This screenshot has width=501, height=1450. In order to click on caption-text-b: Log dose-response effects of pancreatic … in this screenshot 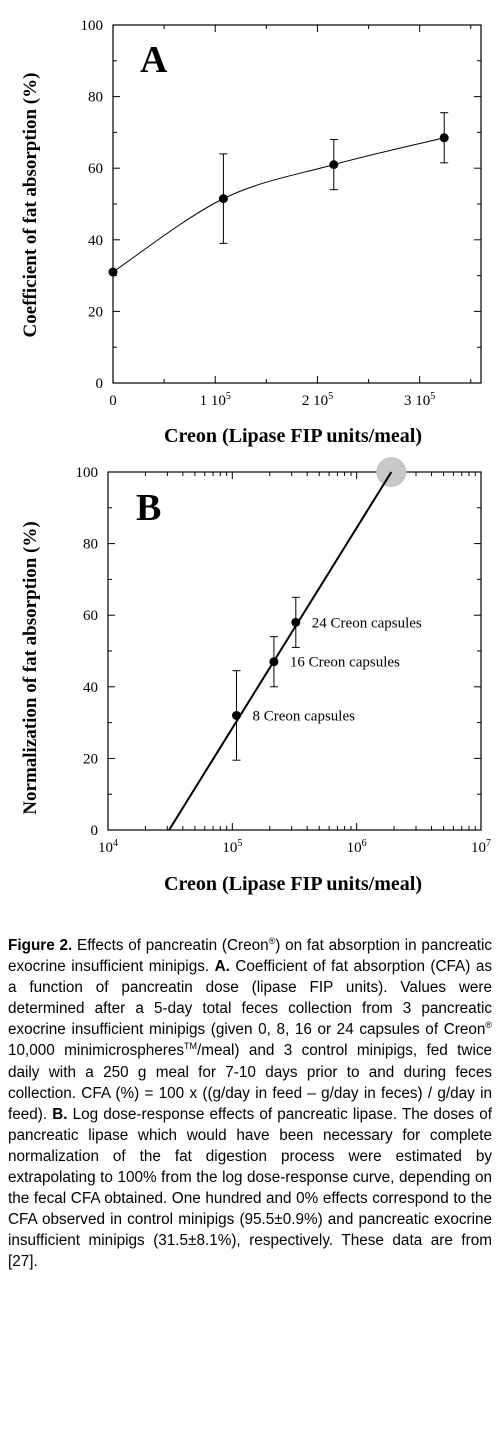, I will do `click(250, 1188)`.